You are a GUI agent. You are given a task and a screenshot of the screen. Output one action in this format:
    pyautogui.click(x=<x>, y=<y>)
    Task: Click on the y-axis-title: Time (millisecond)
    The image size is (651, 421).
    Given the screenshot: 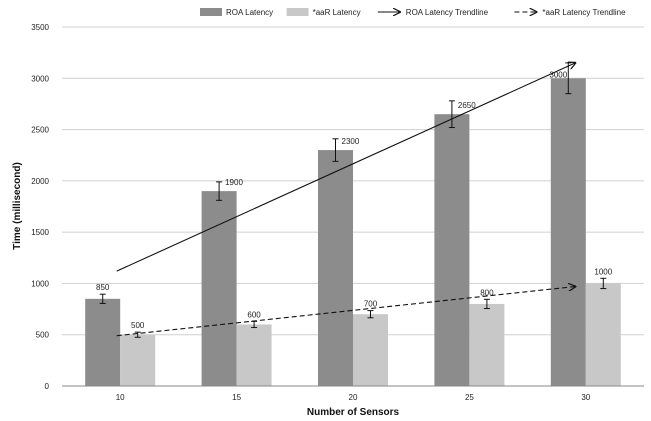 What is the action you would take?
    pyautogui.click(x=17, y=206)
    